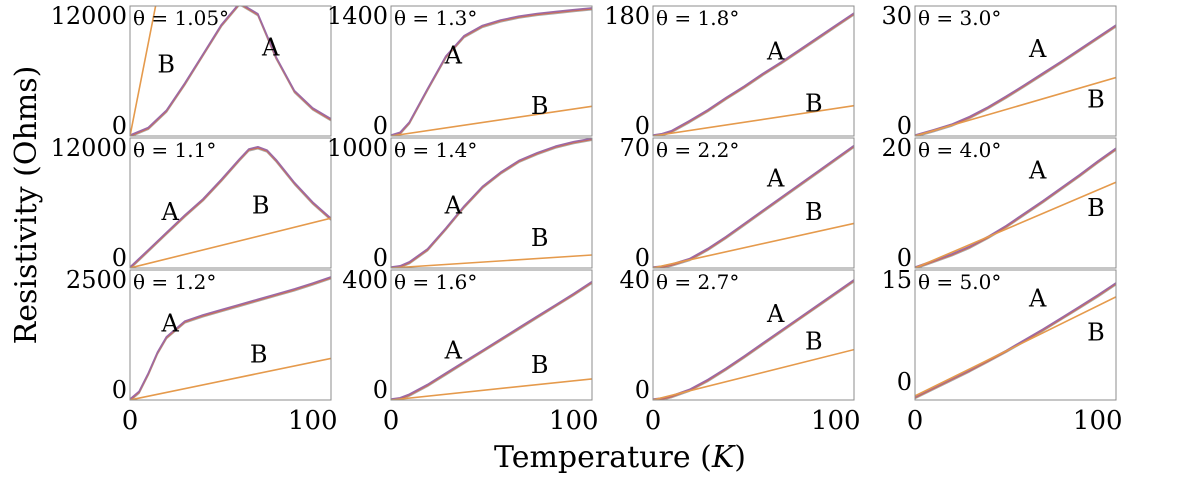 Image resolution: width=1196 pixels, height=481 pixels. I want to click on panel-9: 2500 0 θ = 1.2° A B 0 100, so click(202, 351).